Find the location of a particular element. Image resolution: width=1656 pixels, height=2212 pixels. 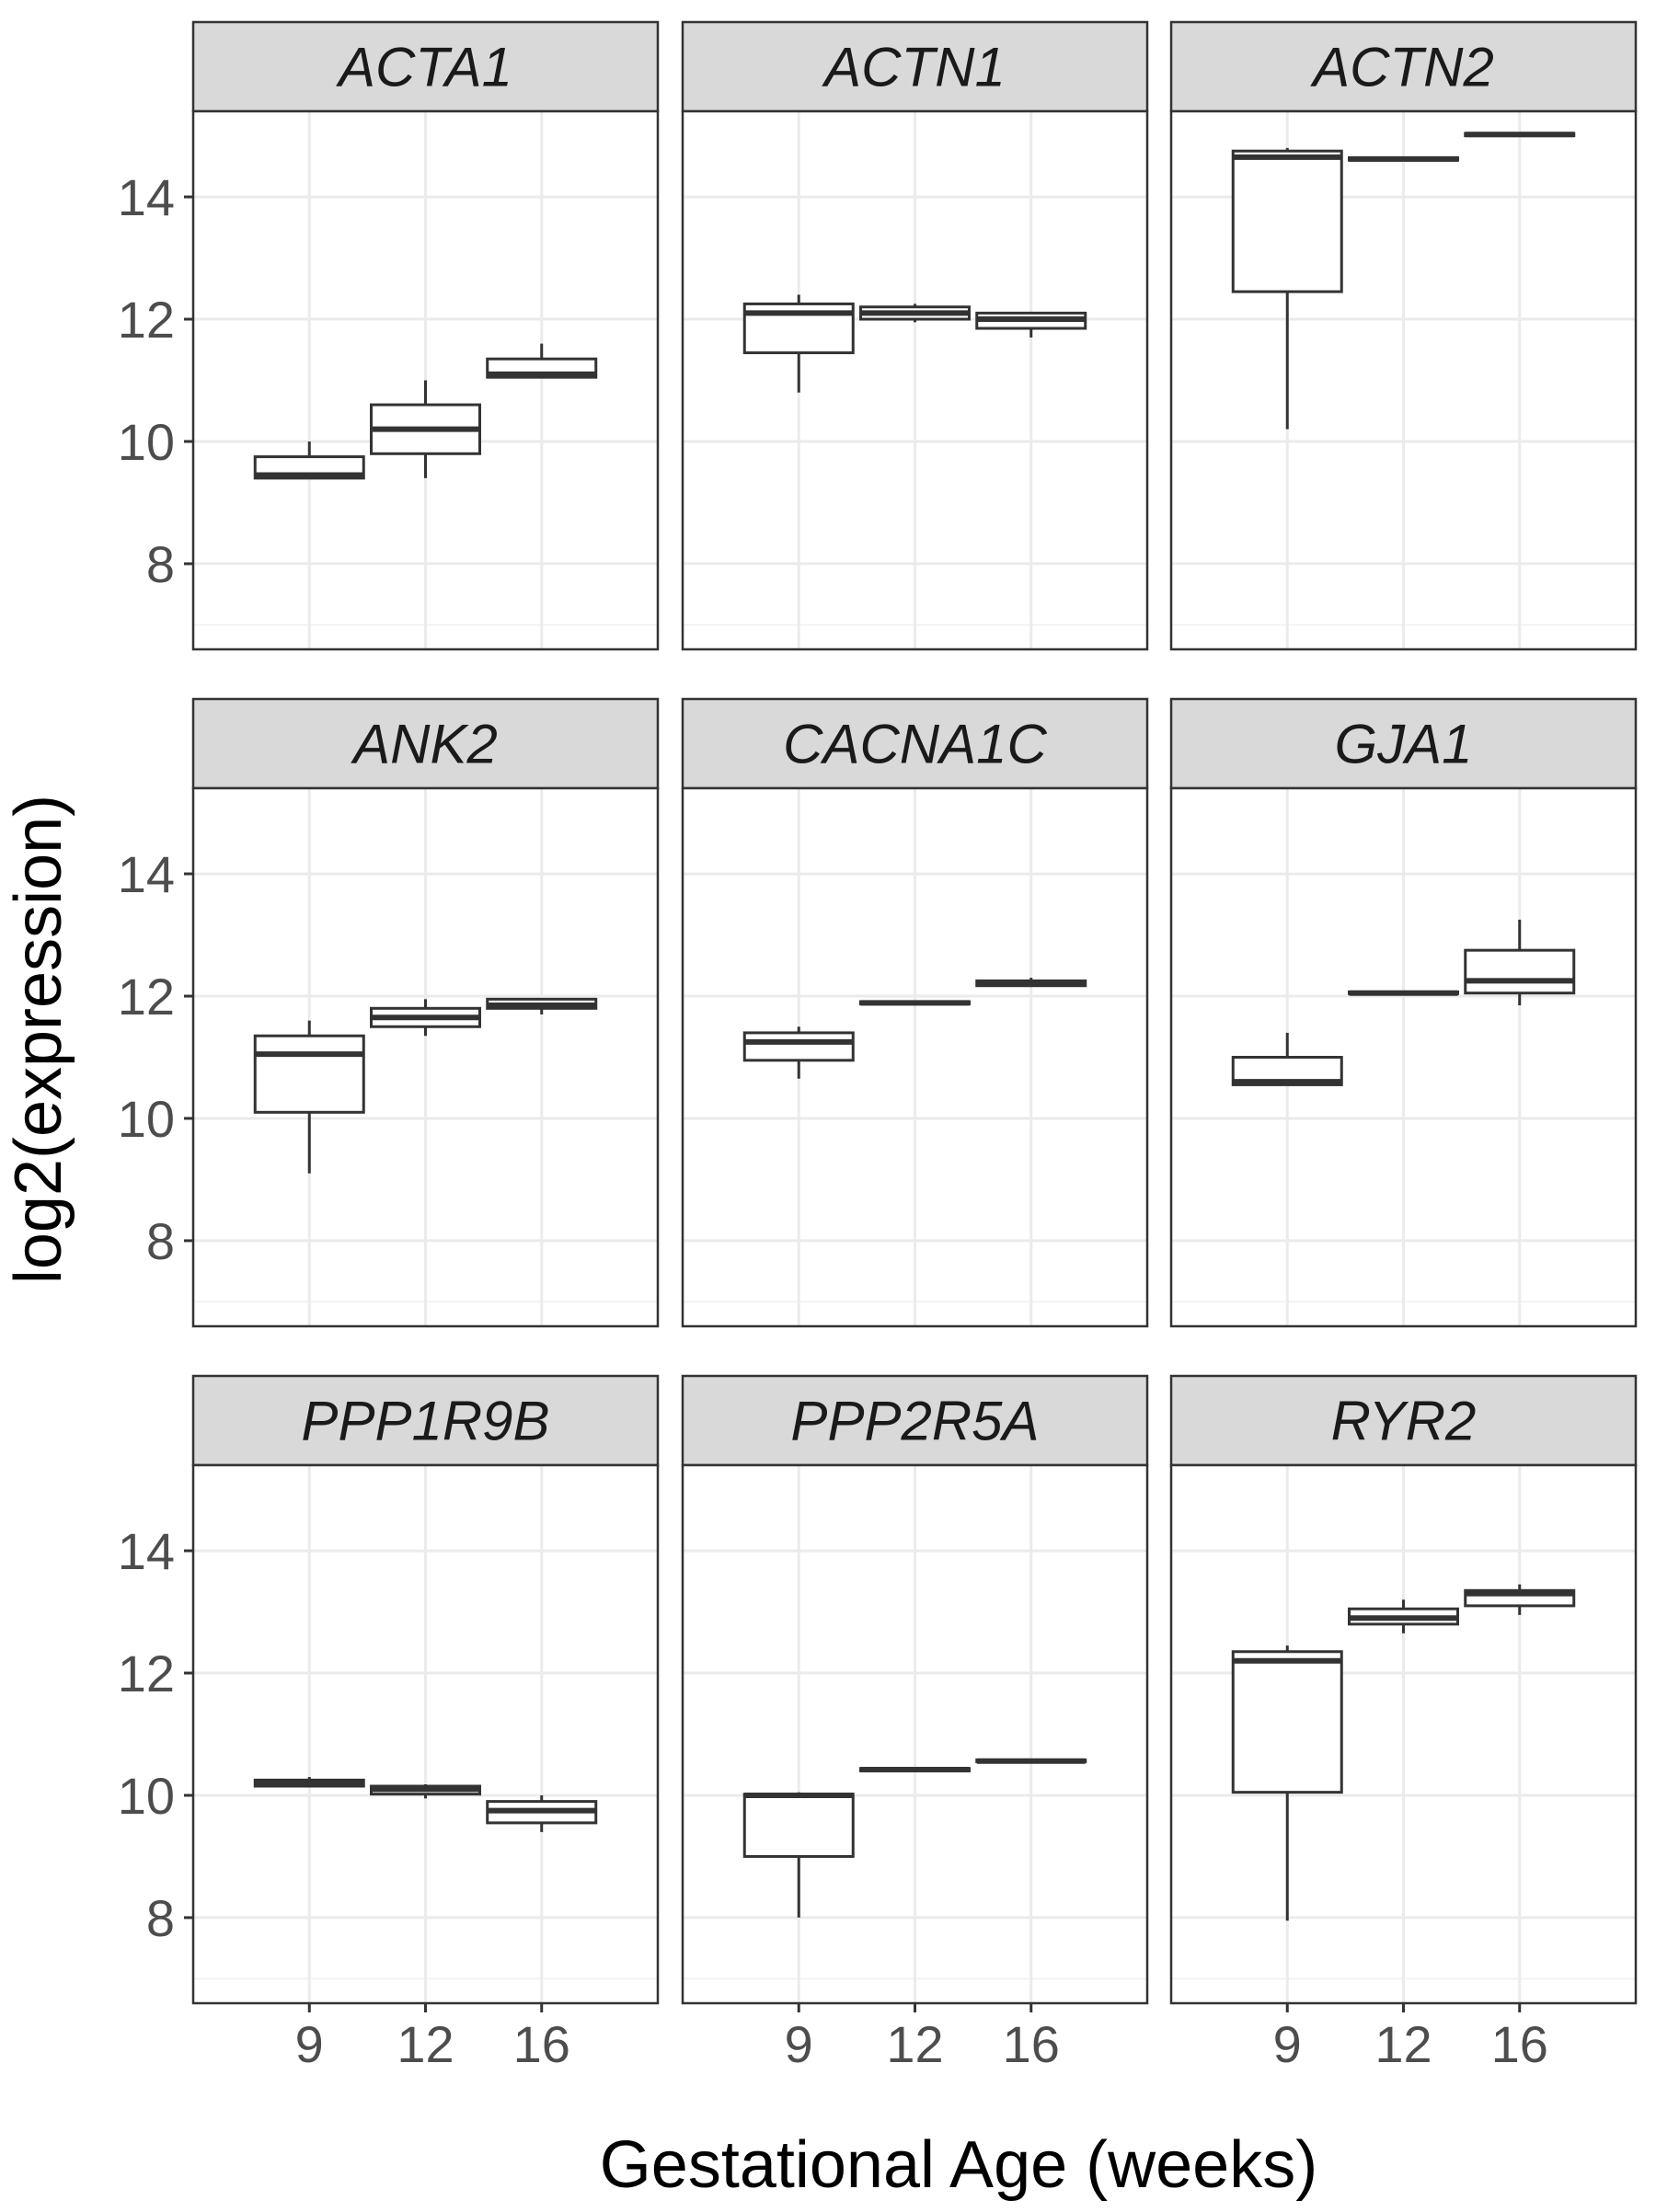

facet-strip-label: RYR2 is located at coordinates (1404, 1422).